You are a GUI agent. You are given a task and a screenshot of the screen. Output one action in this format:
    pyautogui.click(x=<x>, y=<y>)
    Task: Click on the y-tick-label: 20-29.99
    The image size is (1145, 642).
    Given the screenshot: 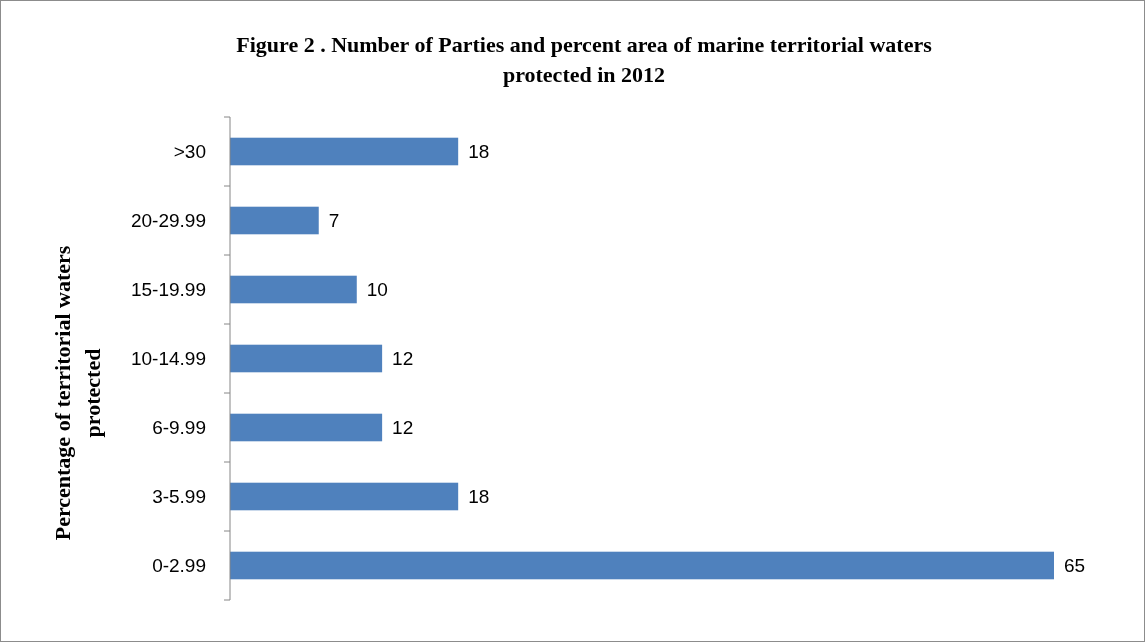 What is the action you would take?
    pyautogui.click(x=168, y=220)
    